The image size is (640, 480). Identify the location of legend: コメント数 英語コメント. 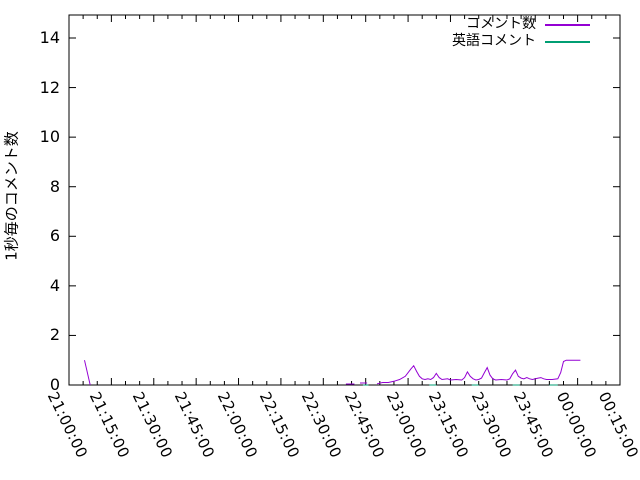
(521, 33).